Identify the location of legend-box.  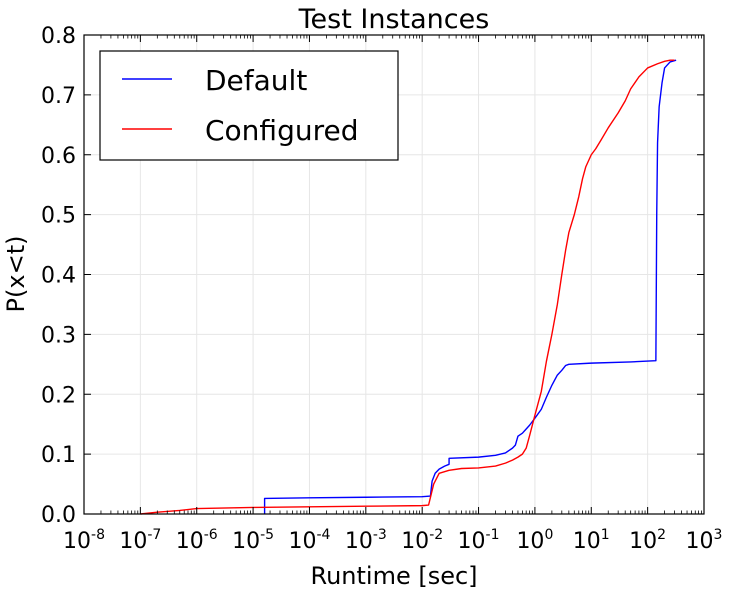
(249, 105).